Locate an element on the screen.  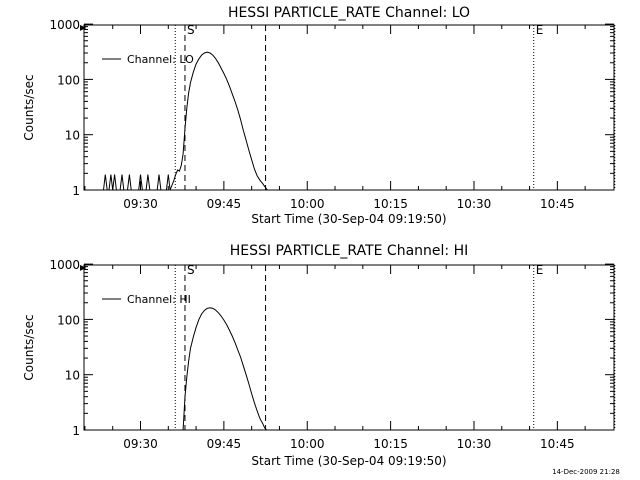
chart-title: HESSI PARTICLE_RATE Channel: LO is located at coordinates (349, 13).